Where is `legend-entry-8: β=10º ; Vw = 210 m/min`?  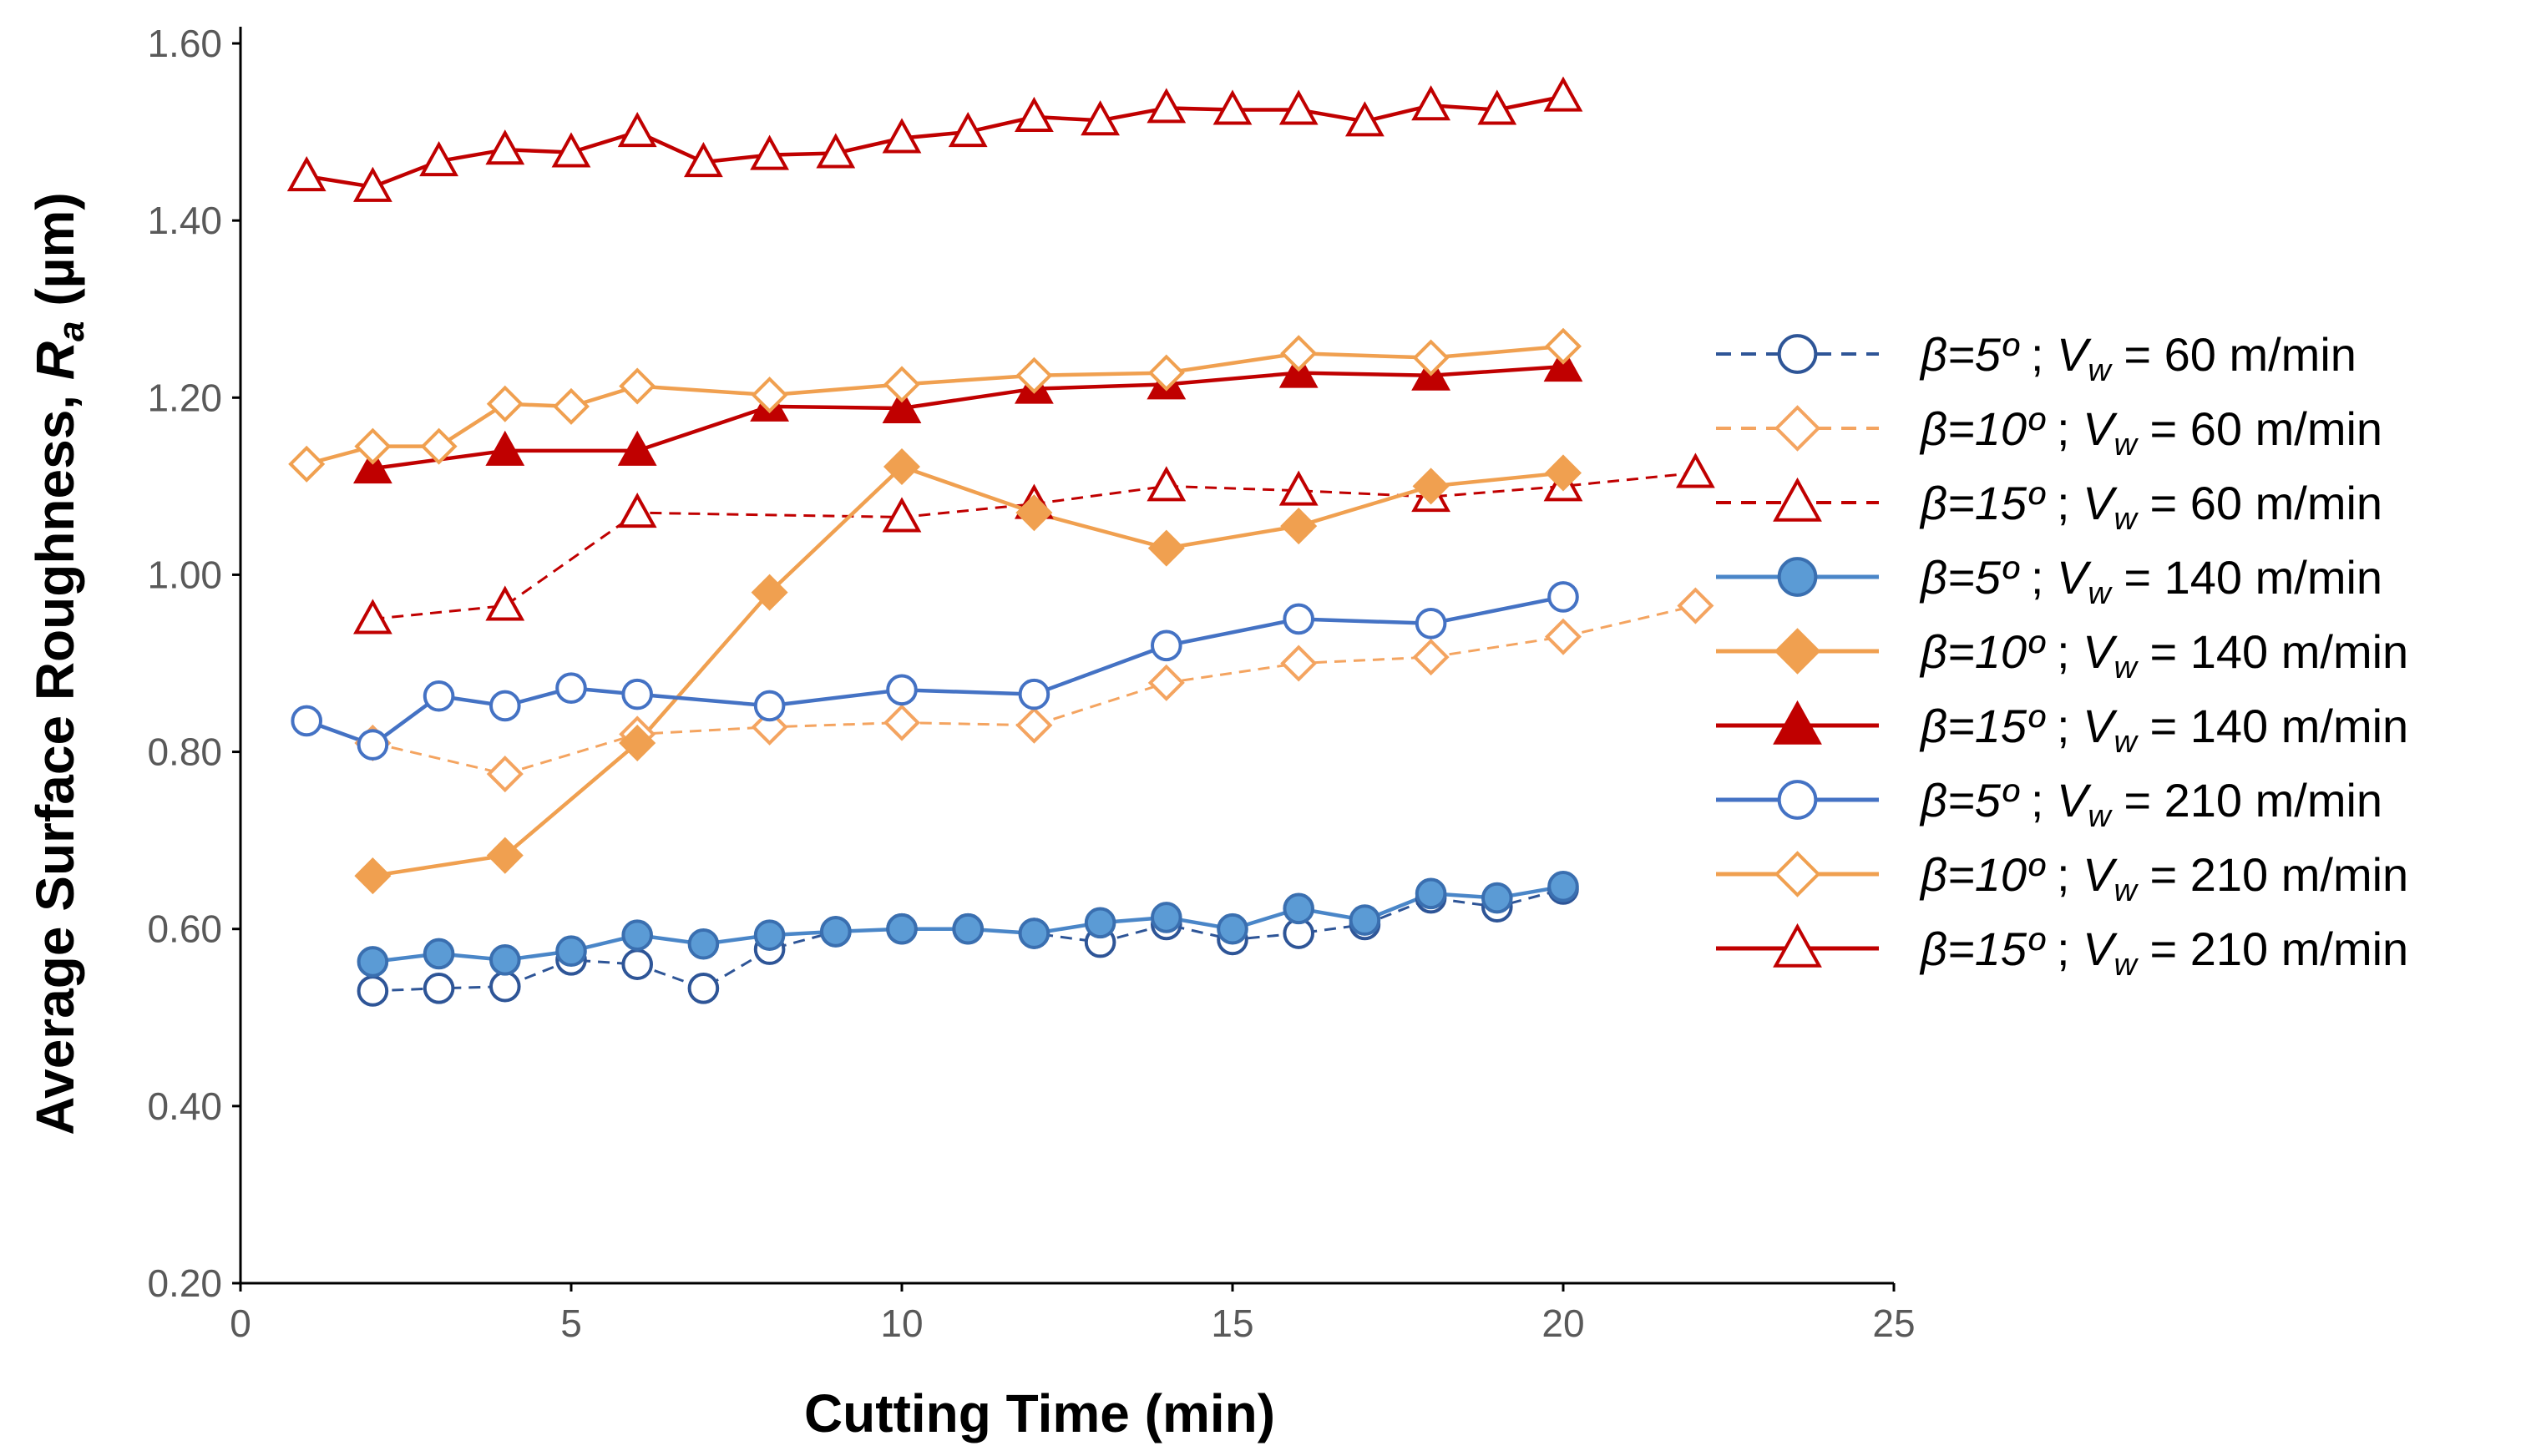
legend-entry-8: β=10º ; Vw = 210 m/min is located at coordinates (2062, 878).